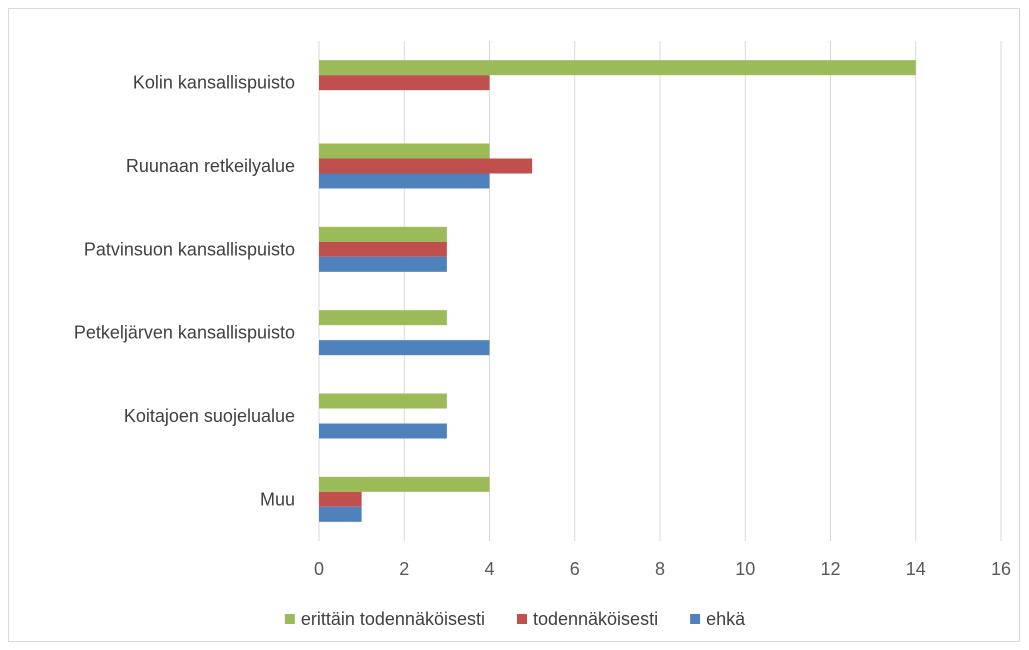 Image resolution: width=1029 pixels, height=650 pixels. What do you see at coordinates (209, 416) in the screenshot?
I see `category-label: Koitajoen suojelualue` at bounding box center [209, 416].